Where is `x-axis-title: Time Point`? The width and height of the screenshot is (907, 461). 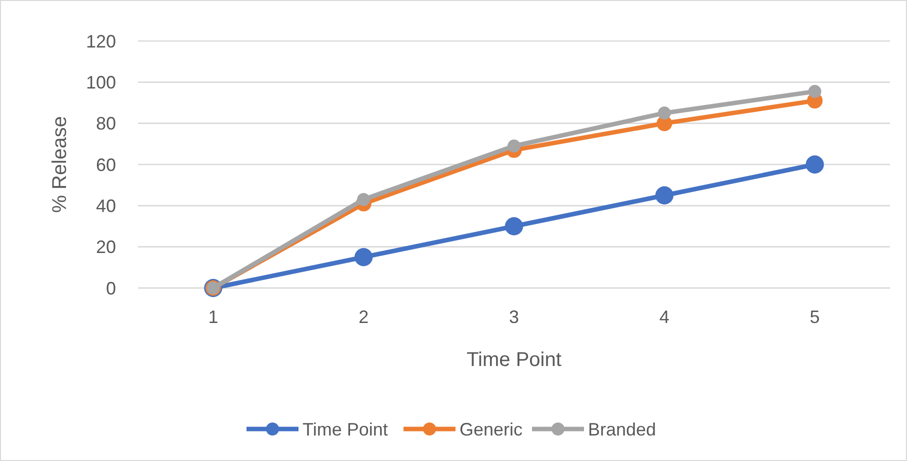
x-axis-title: Time Point is located at coordinates (514, 360).